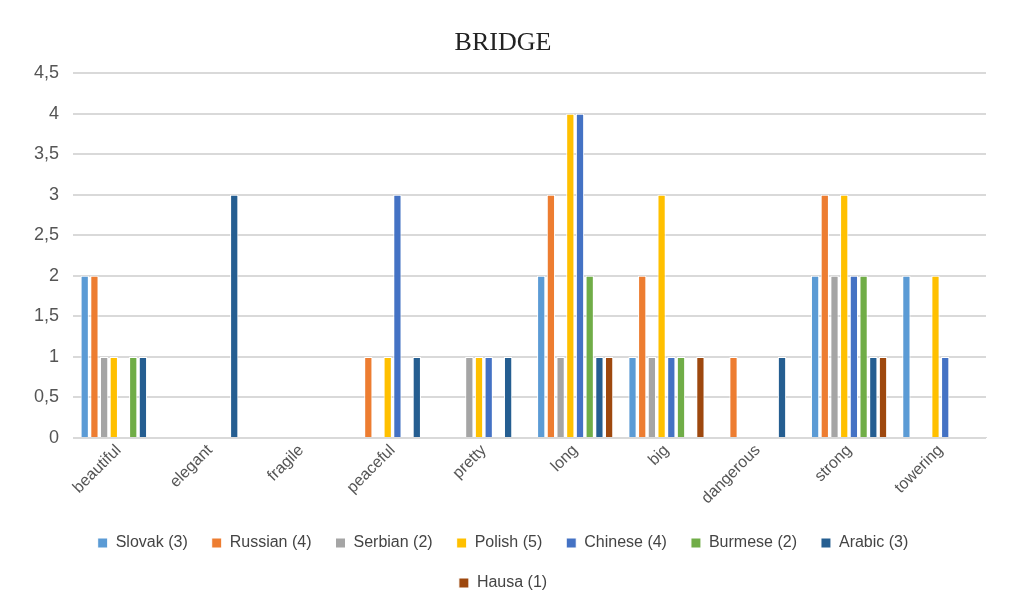  I want to click on legend-label: Hausa (1), so click(512, 582).